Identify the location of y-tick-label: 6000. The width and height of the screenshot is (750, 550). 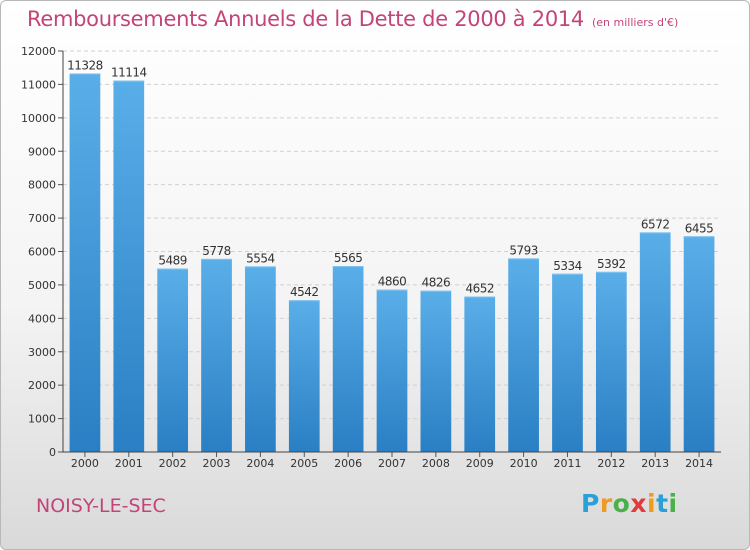
(42, 252).